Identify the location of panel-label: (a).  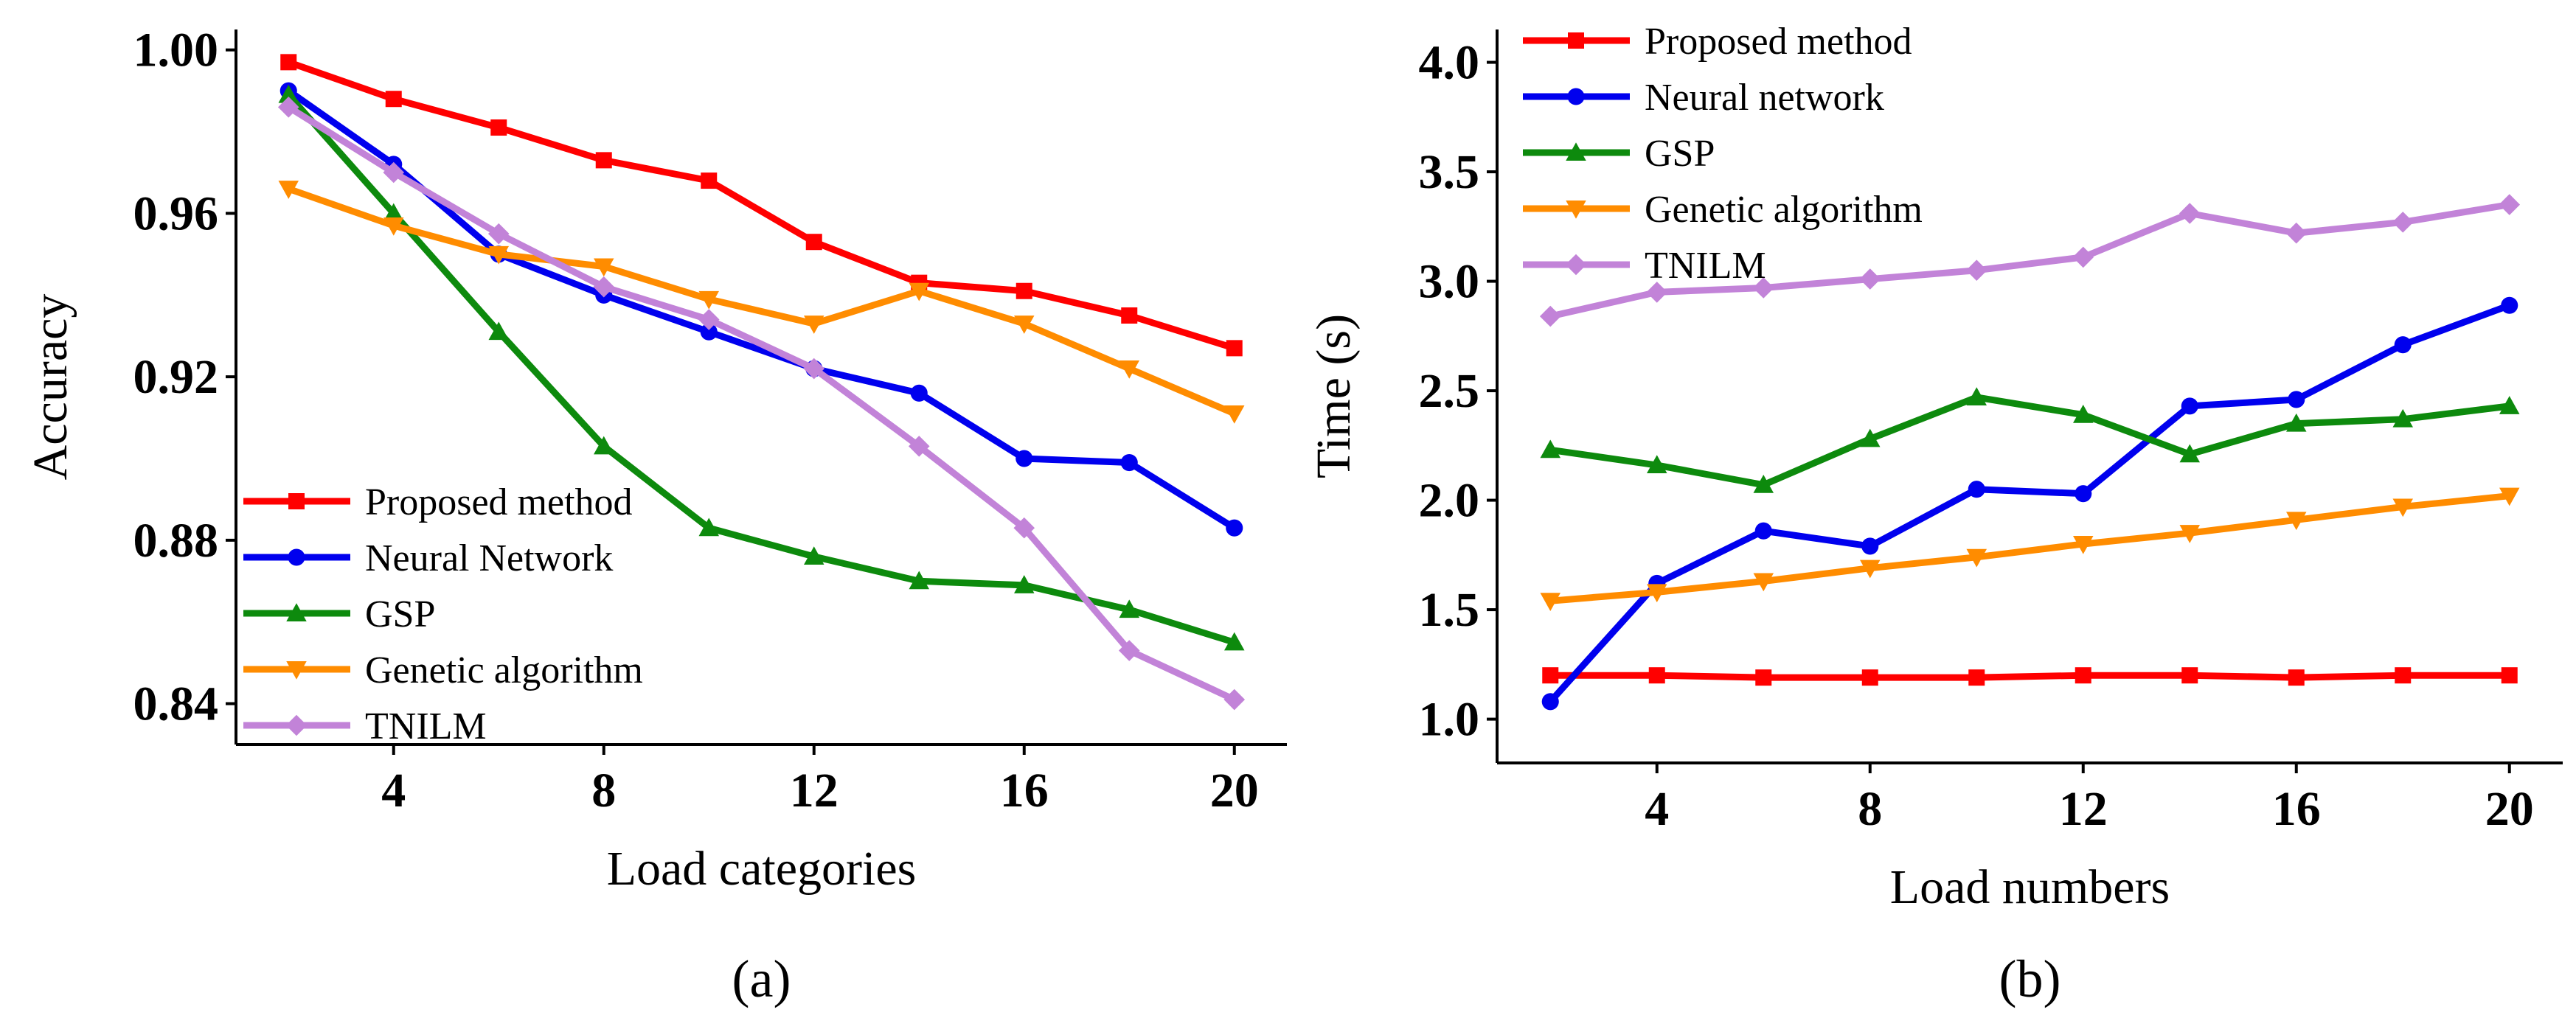
(761, 978).